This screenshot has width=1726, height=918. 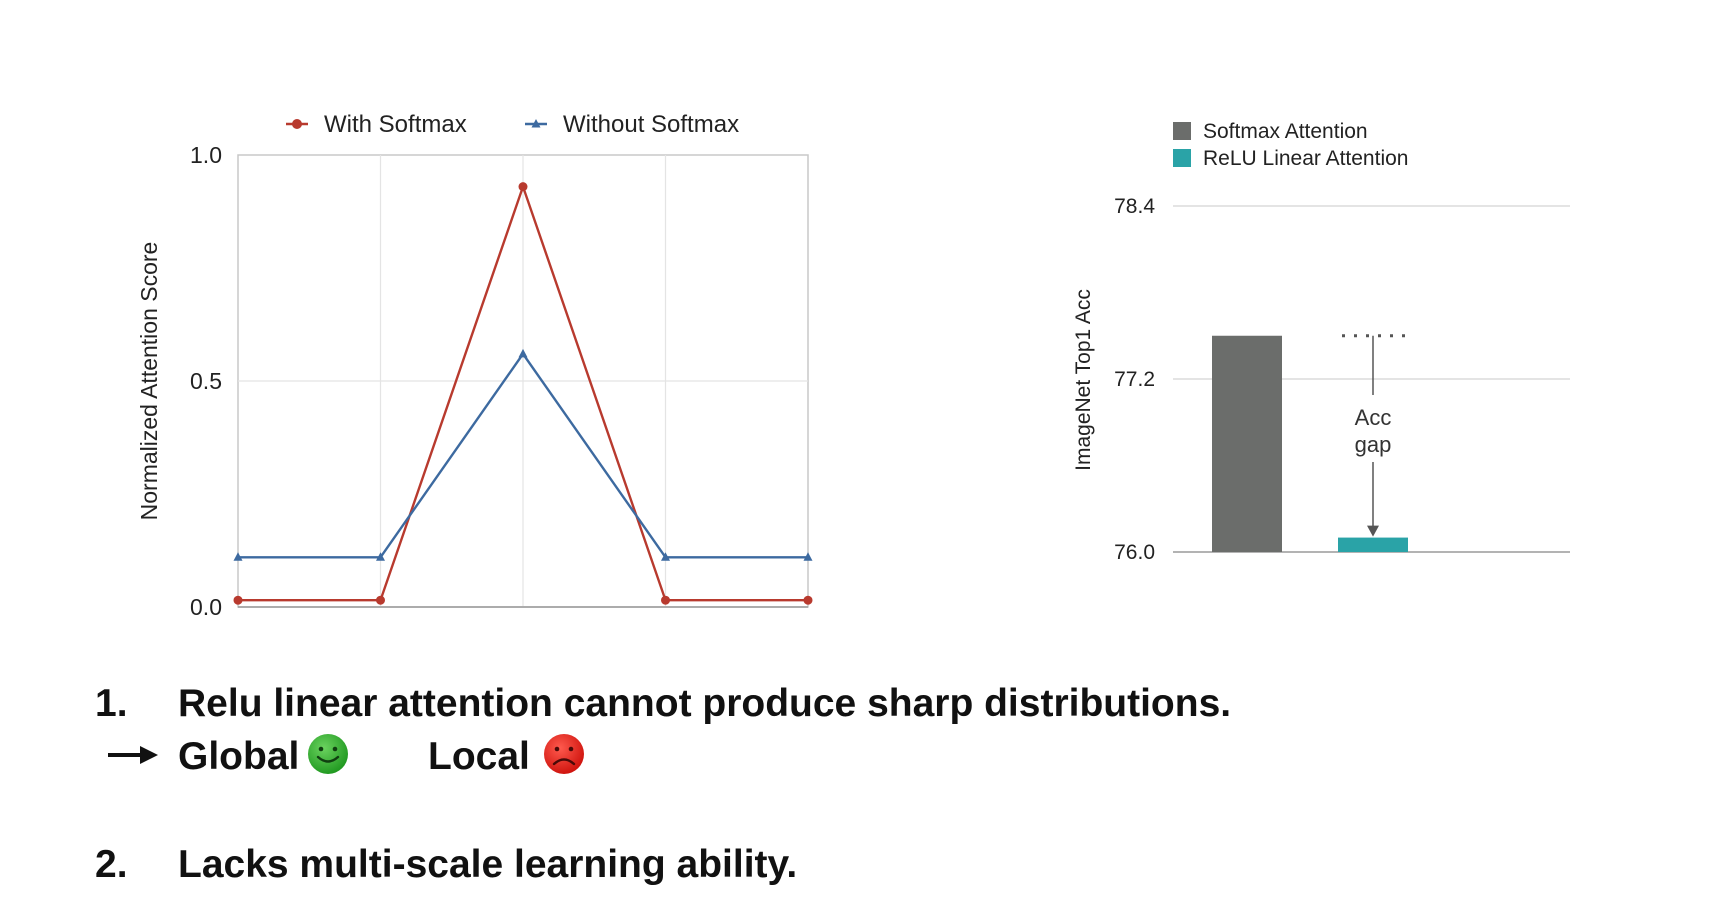 I want to click on bar-y-tick-label: 78.4, so click(x=1134, y=206).